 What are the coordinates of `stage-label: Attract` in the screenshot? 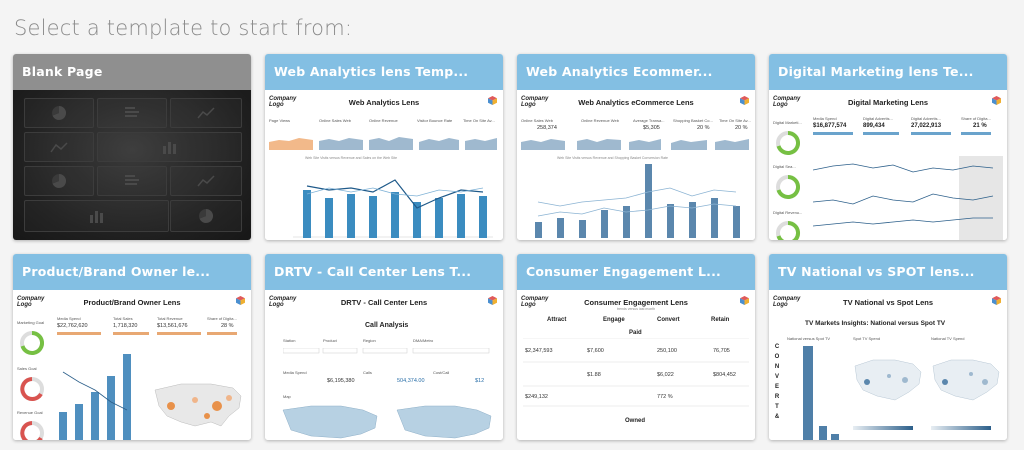 It's located at (557, 320).